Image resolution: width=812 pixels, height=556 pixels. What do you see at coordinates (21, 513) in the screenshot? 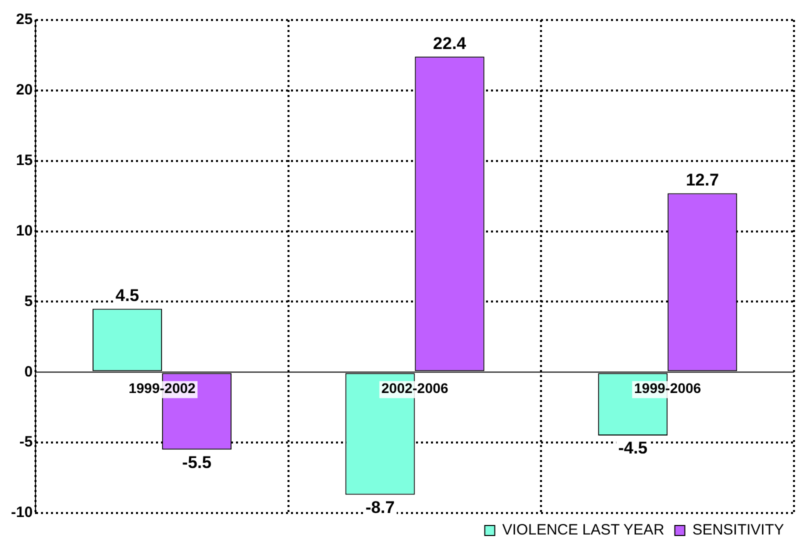
I see `y-tick-label: -10` at bounding box center [21, 513].